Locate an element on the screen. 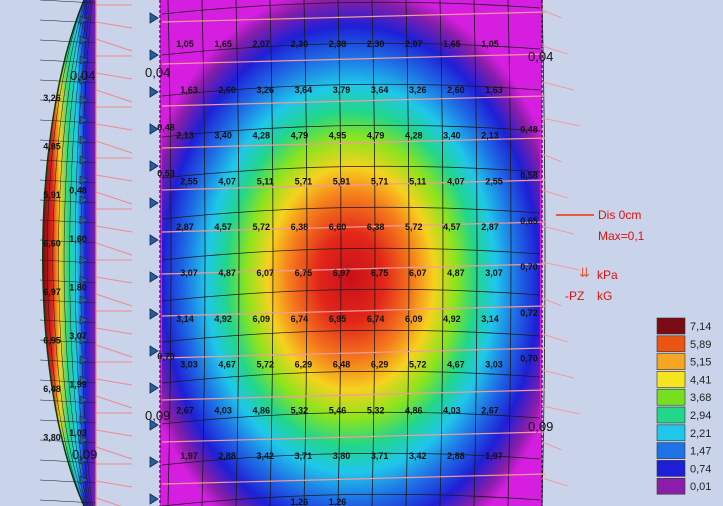 This screenshot has height=506, width=723. cell-value-label: 6,97 is located at coordinates (342, 273).